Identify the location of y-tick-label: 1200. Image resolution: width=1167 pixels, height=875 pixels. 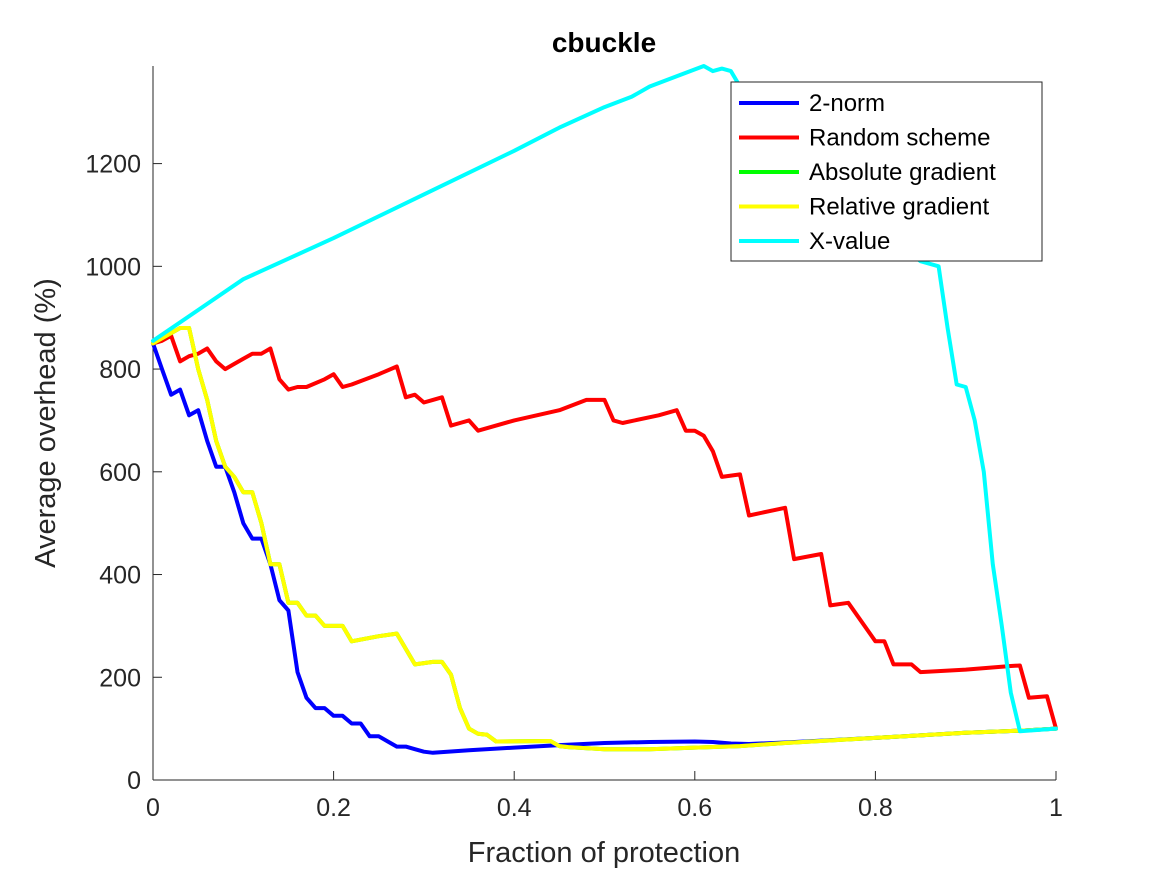
(113, 165).